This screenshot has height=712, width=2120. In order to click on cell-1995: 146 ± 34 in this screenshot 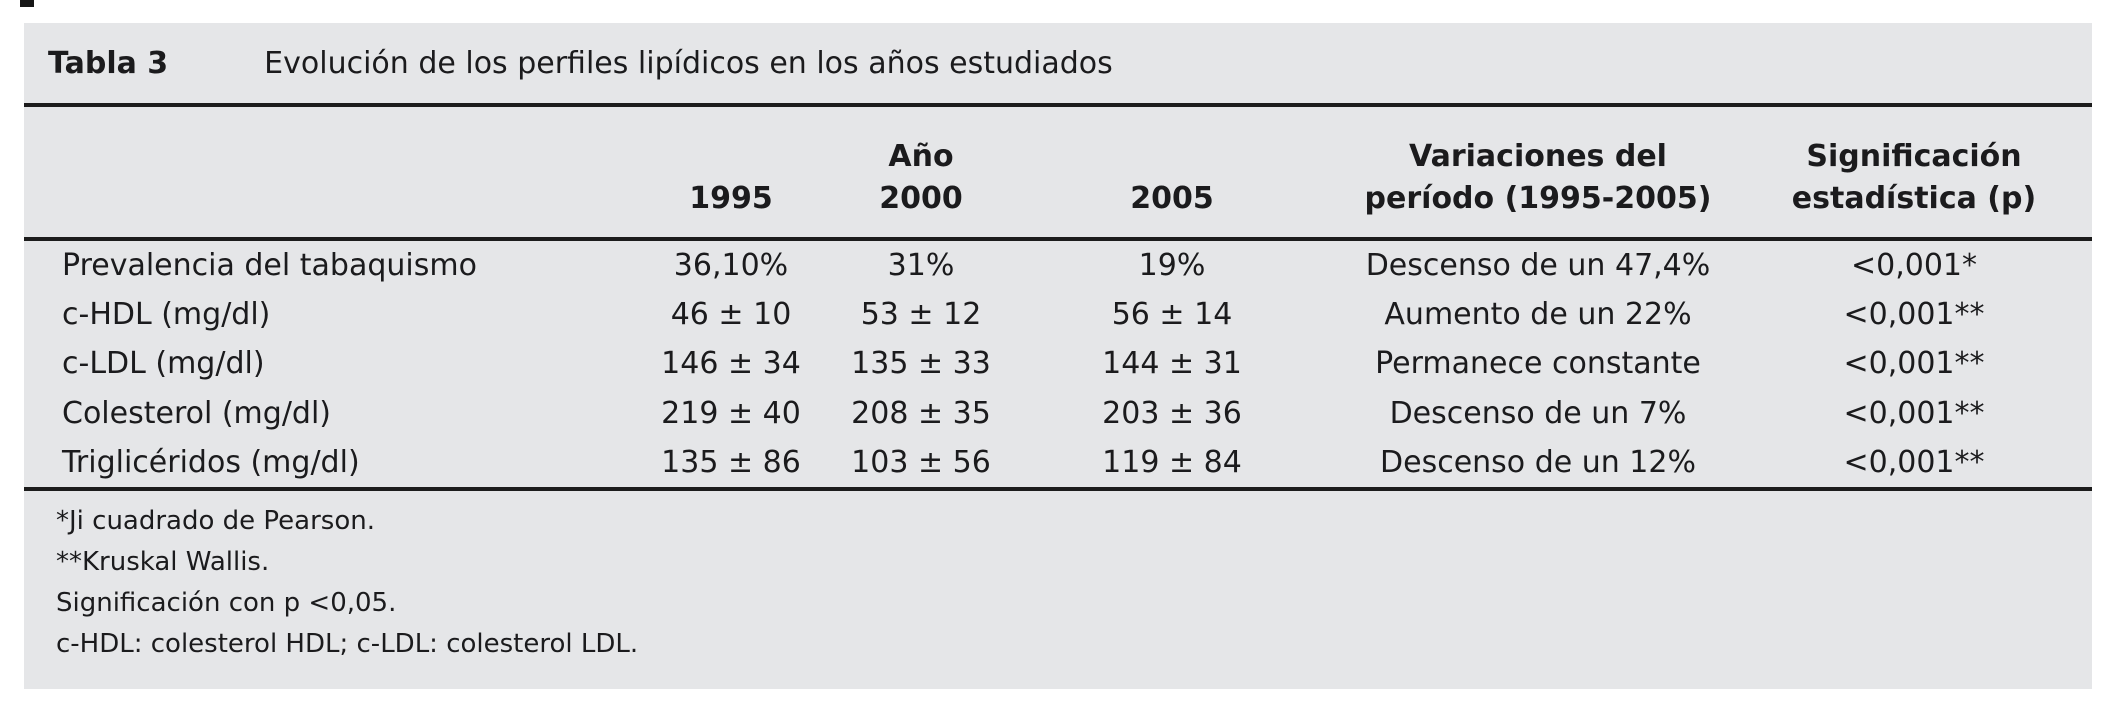, I will do `click(731, 364)`.